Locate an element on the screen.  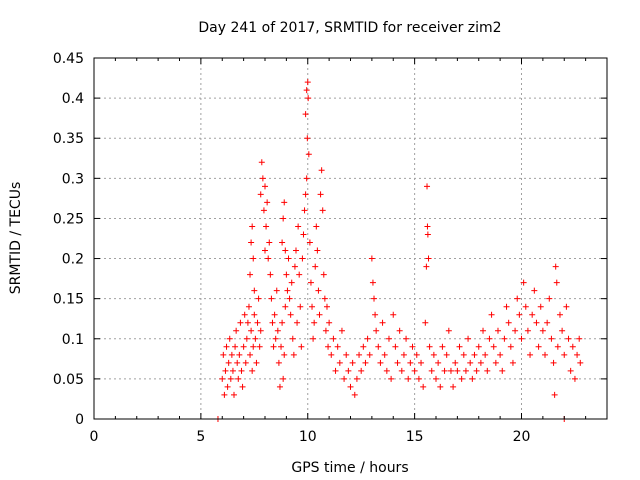
y-tick-label: 0.4 is located at coordinates (73, 99).